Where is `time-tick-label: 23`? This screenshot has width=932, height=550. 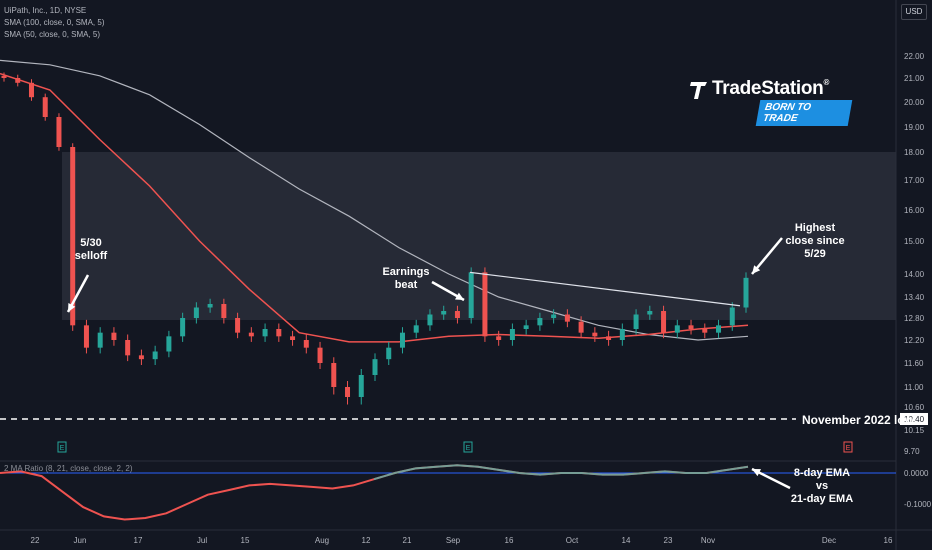
time-tick-label: 23 is located at coordinates (668, 540).